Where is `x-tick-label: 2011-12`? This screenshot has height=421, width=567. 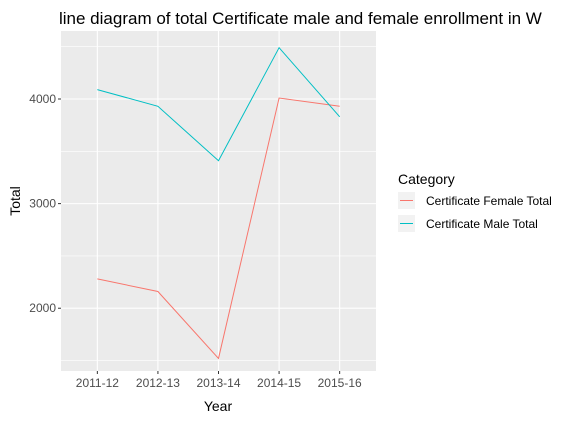
x-tick-label: 2011-12 is located at coordinates (97, 383).